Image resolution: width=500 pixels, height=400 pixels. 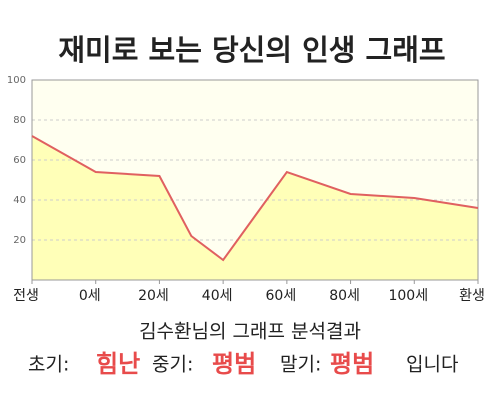 I want to click on x-tick-label: 40세, so click(x=217, y=296).